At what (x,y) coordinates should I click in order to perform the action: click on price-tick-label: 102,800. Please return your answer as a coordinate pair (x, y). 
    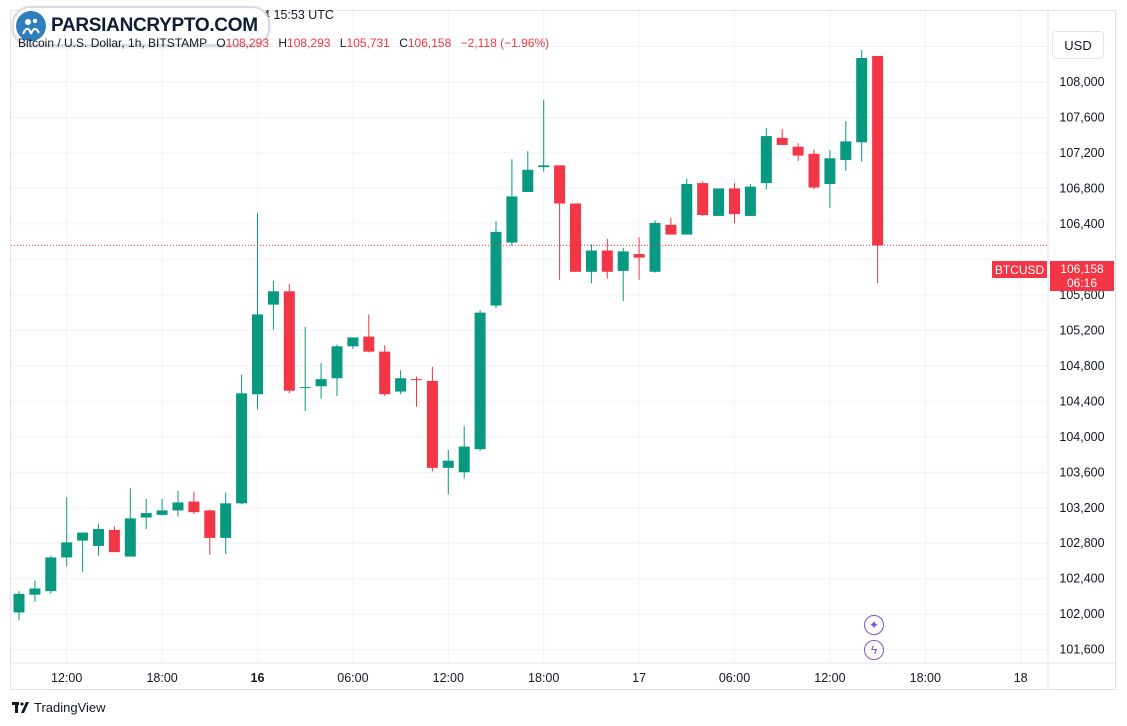
    Looking at the image, I should click on (1081, 543).